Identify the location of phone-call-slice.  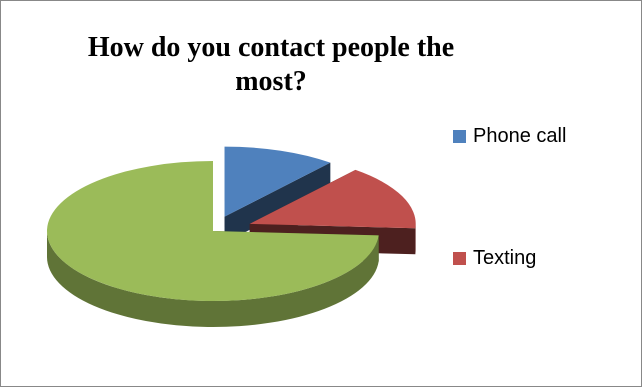
(277, 181).